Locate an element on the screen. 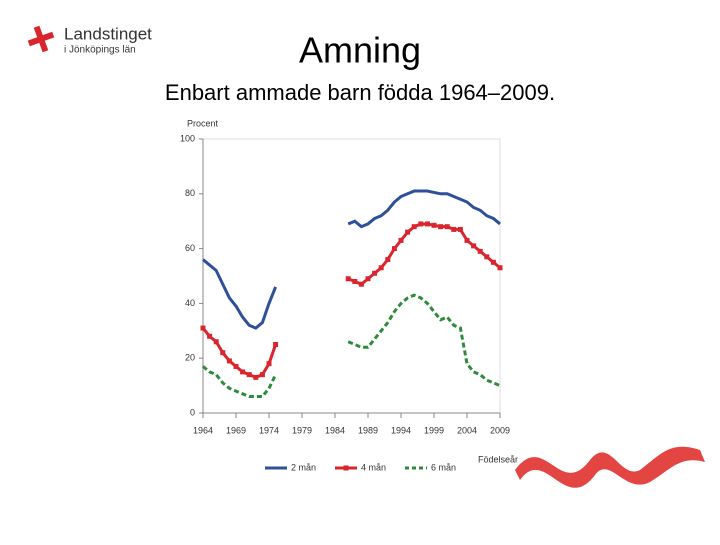 The height and width of the screenshot is (545, 720). x-tick-label: 1984 is located at coordinates (335, 430).